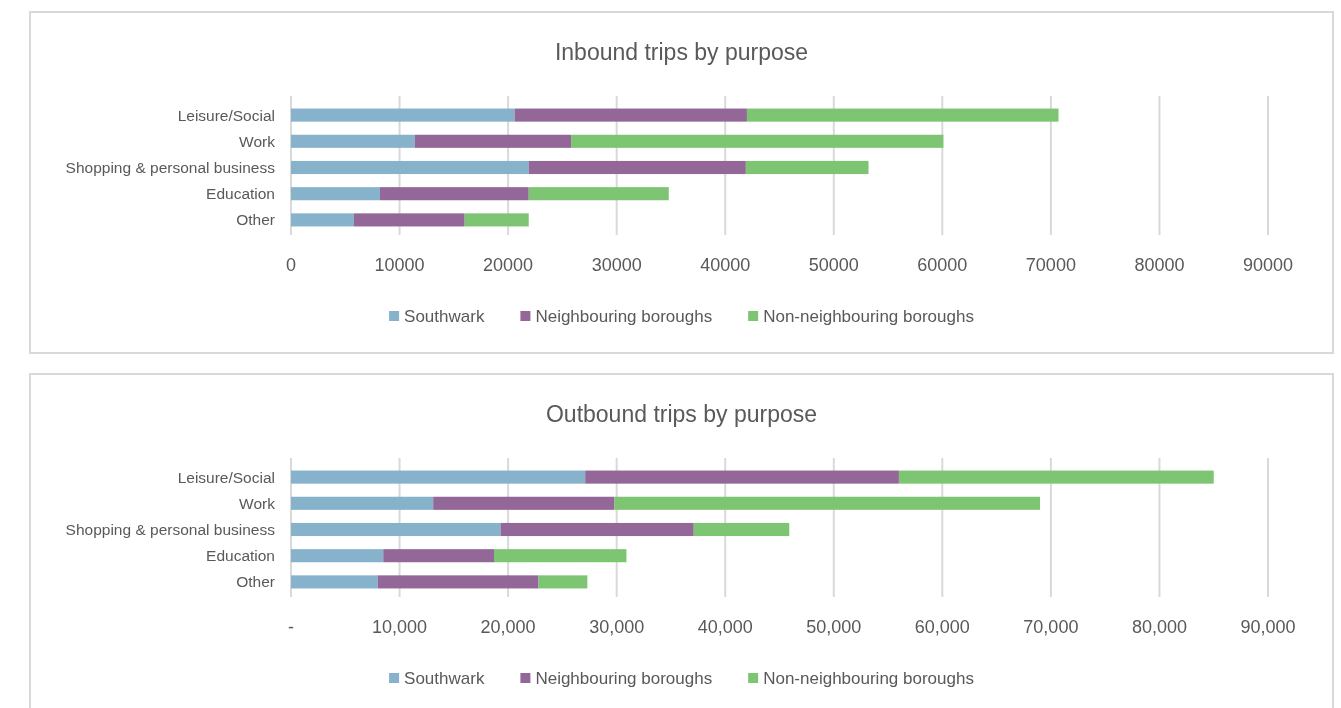 The height and width of the screenshot is (708, 1341). I want to click on x-tick-label: 10000, so click(399, 265).